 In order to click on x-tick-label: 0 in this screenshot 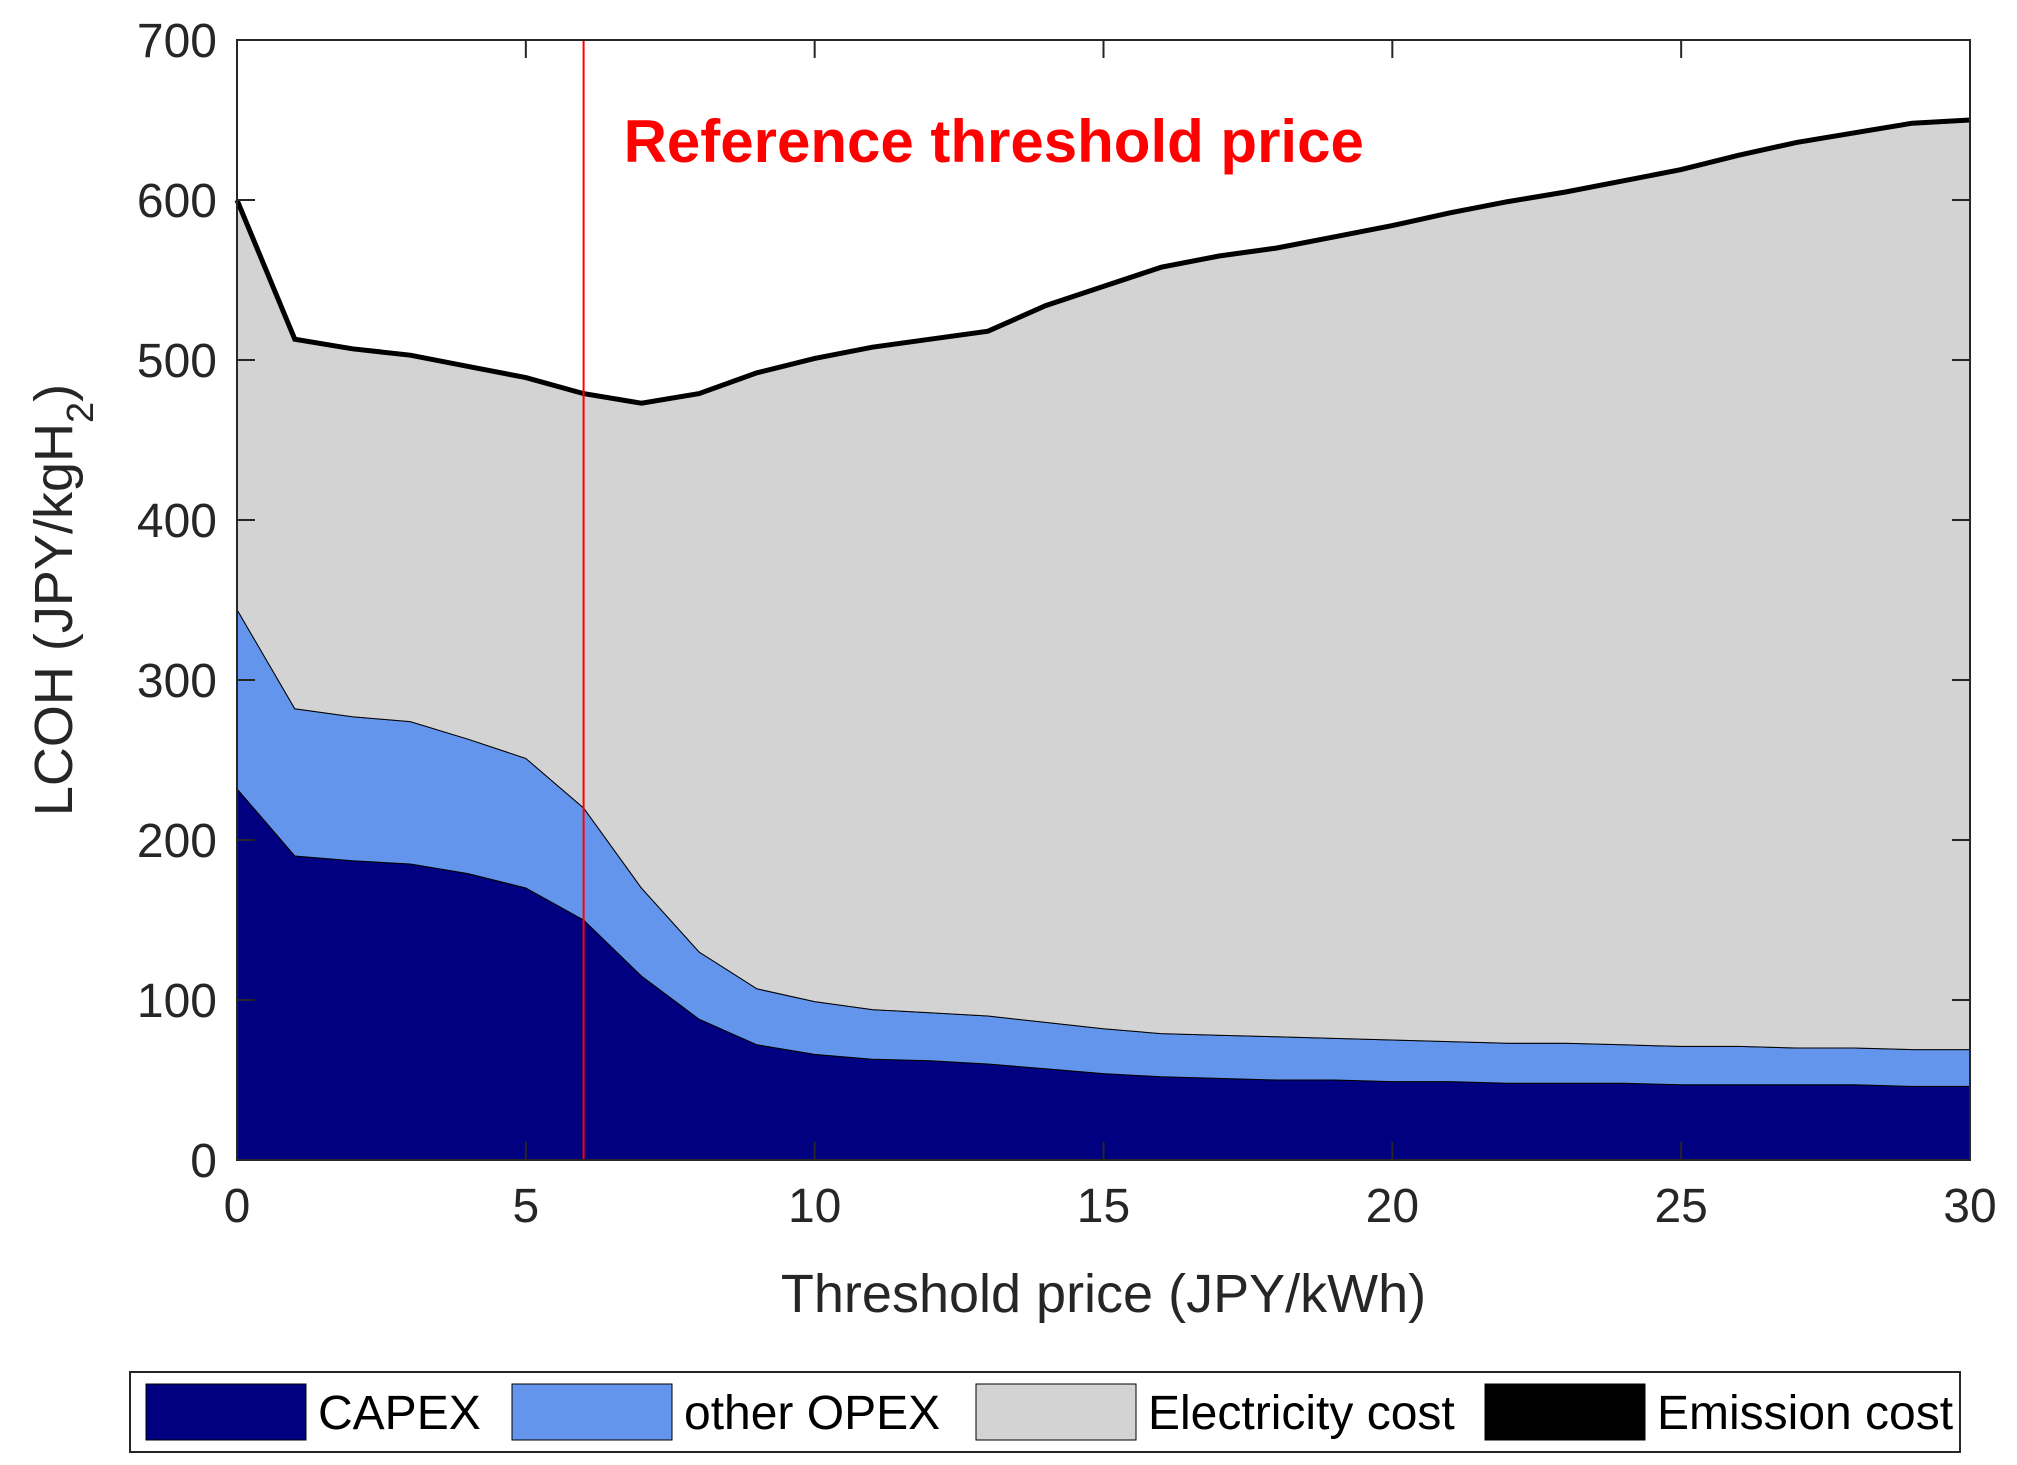, I will do `click(237, 1206)`.